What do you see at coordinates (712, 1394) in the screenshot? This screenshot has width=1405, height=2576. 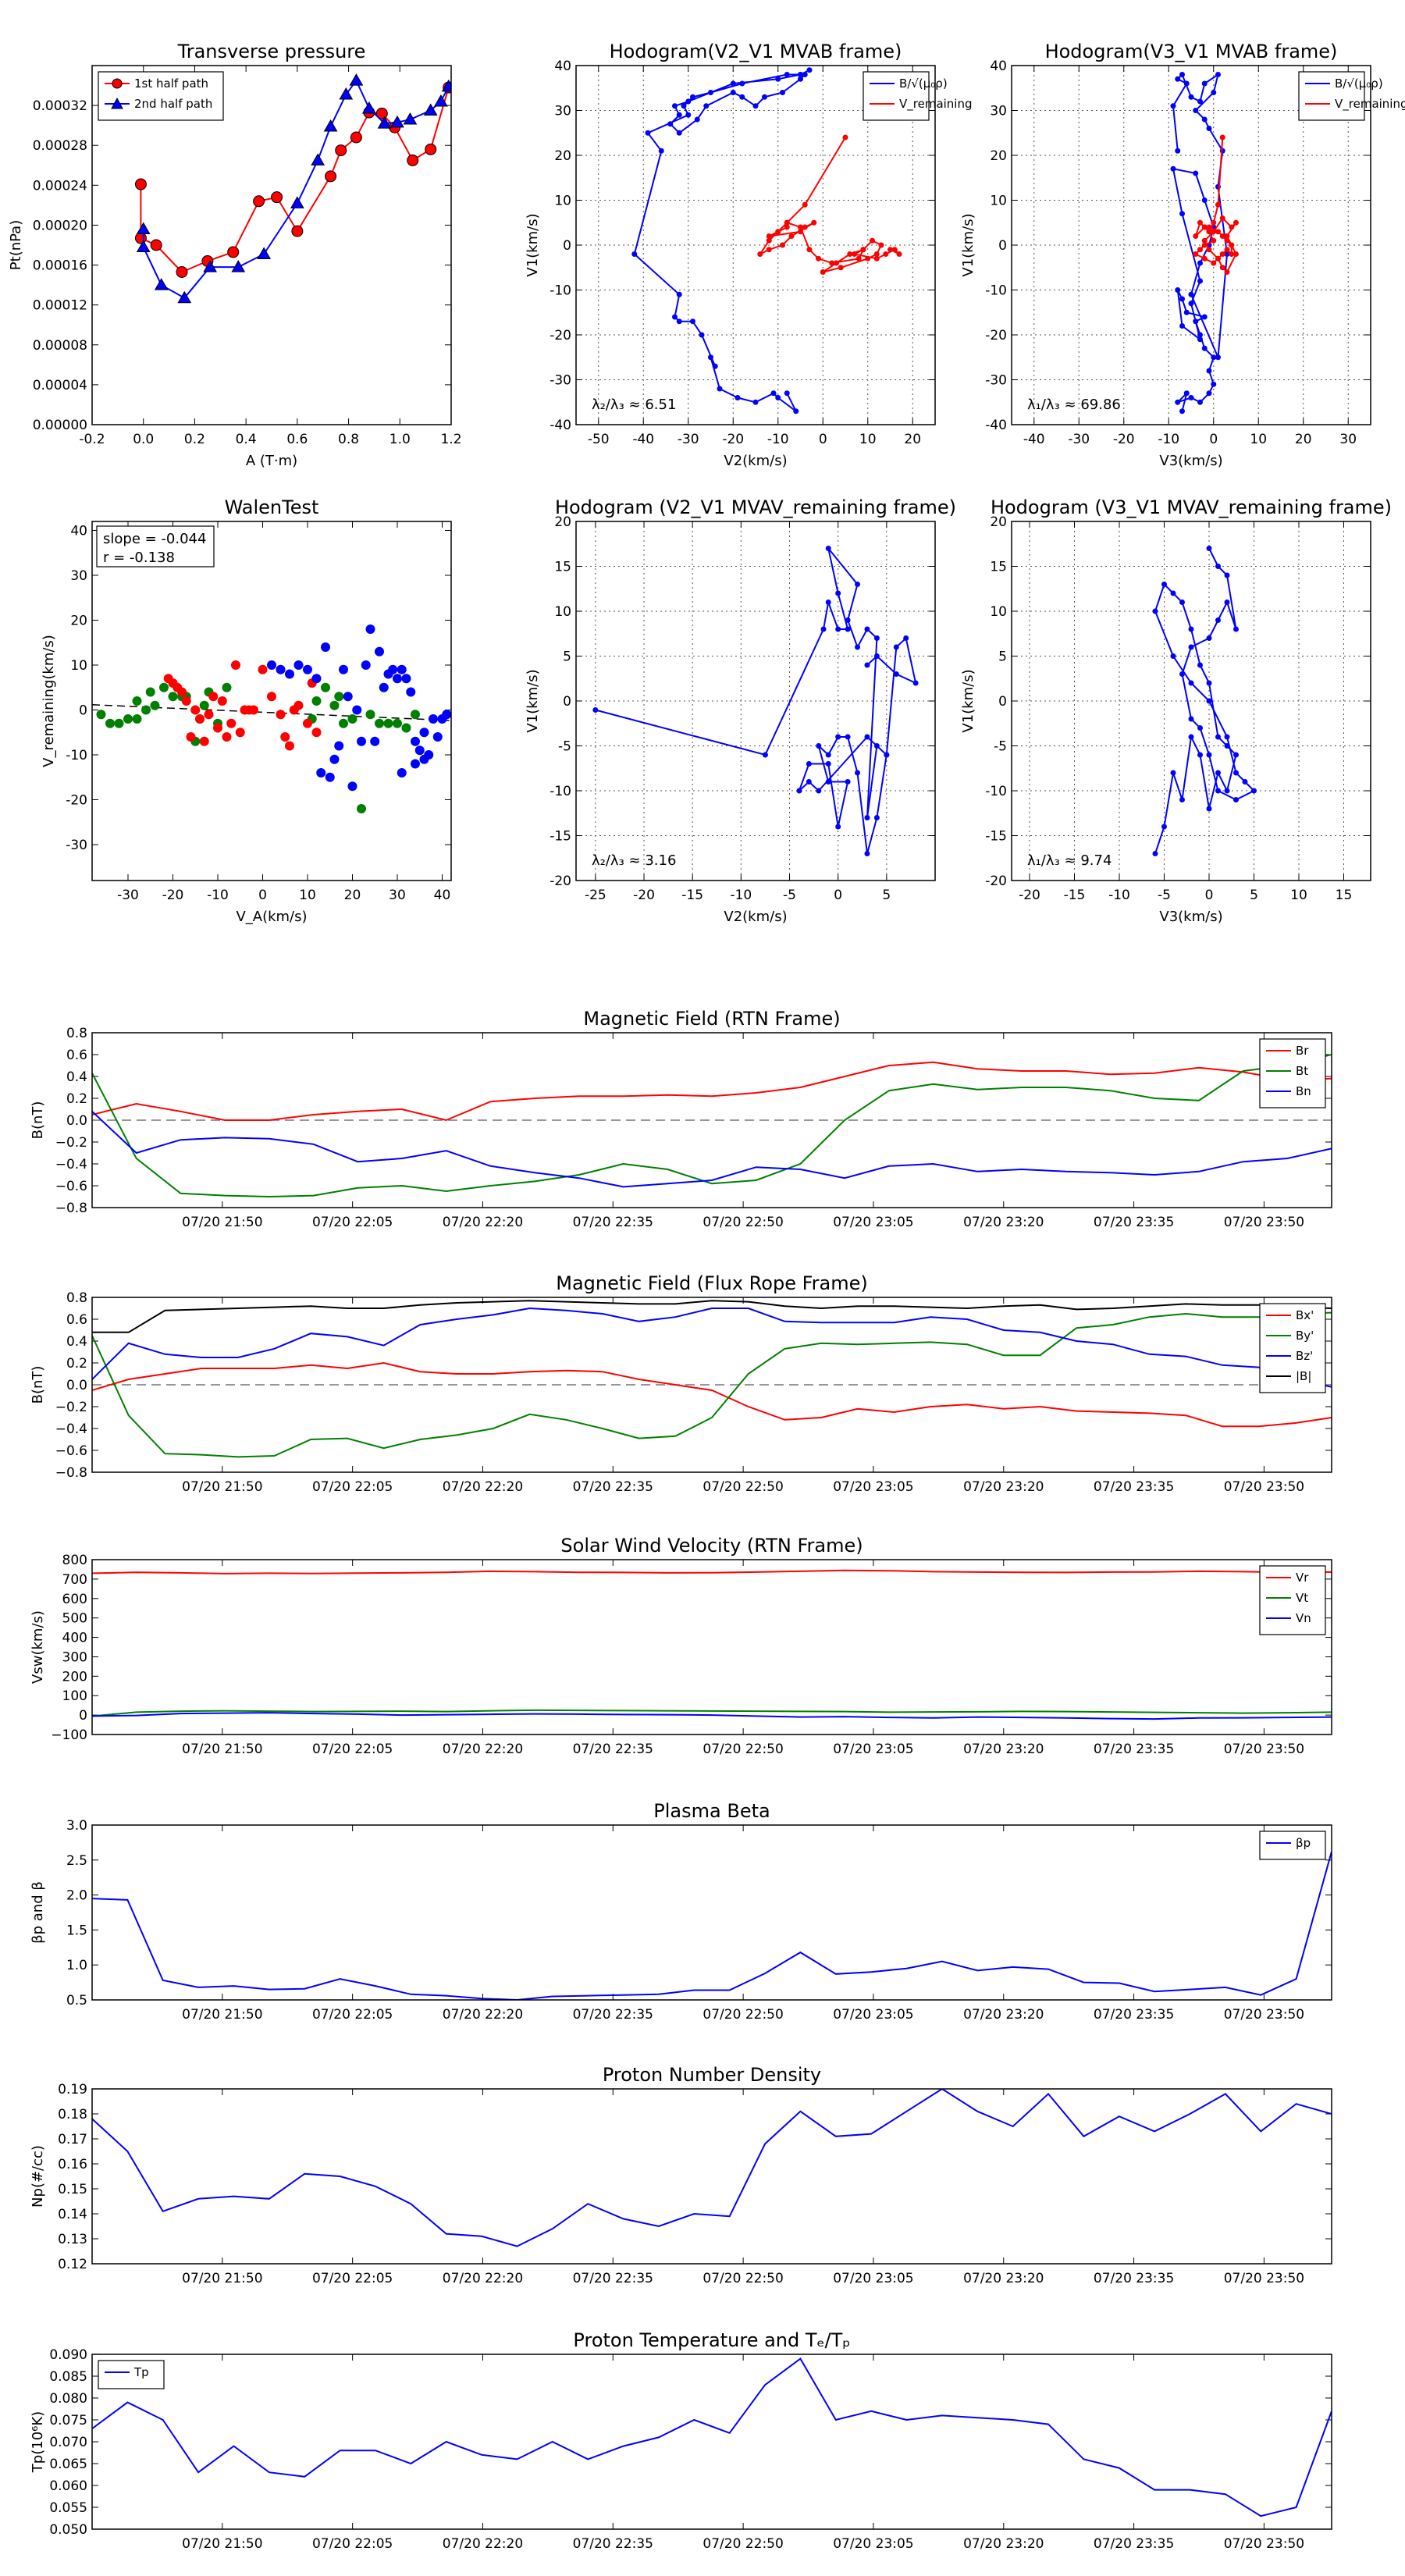 I see `series-bx-` at bounding box center [712, 1394].